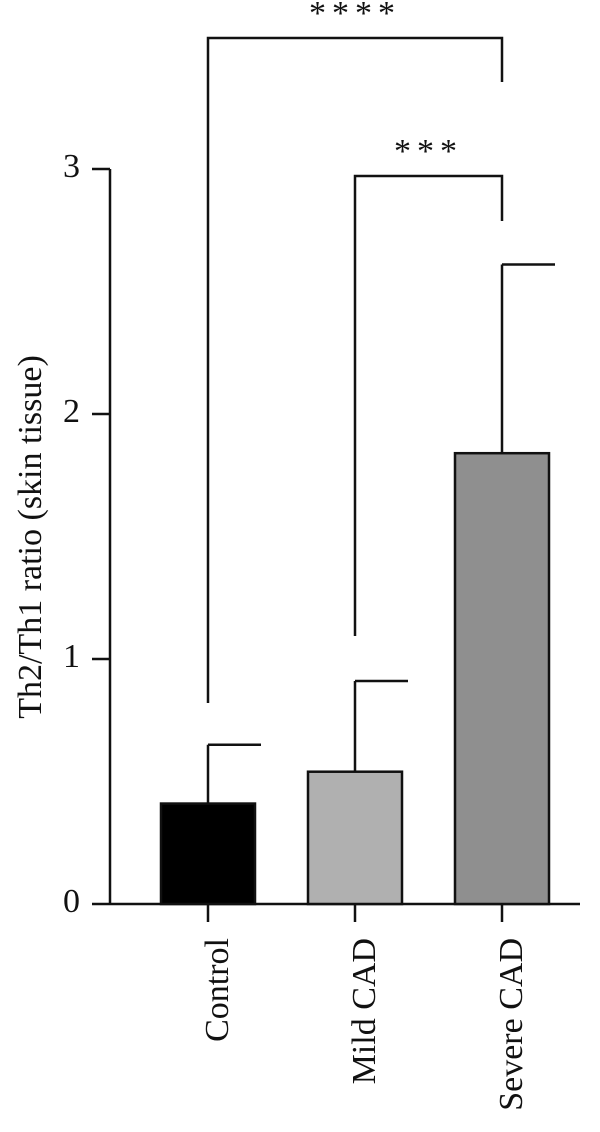  Describe the element at coordinates (345, 1006) in the screenshot. I see `x-axis: Control Mild CAD Severe CAD` at that location.